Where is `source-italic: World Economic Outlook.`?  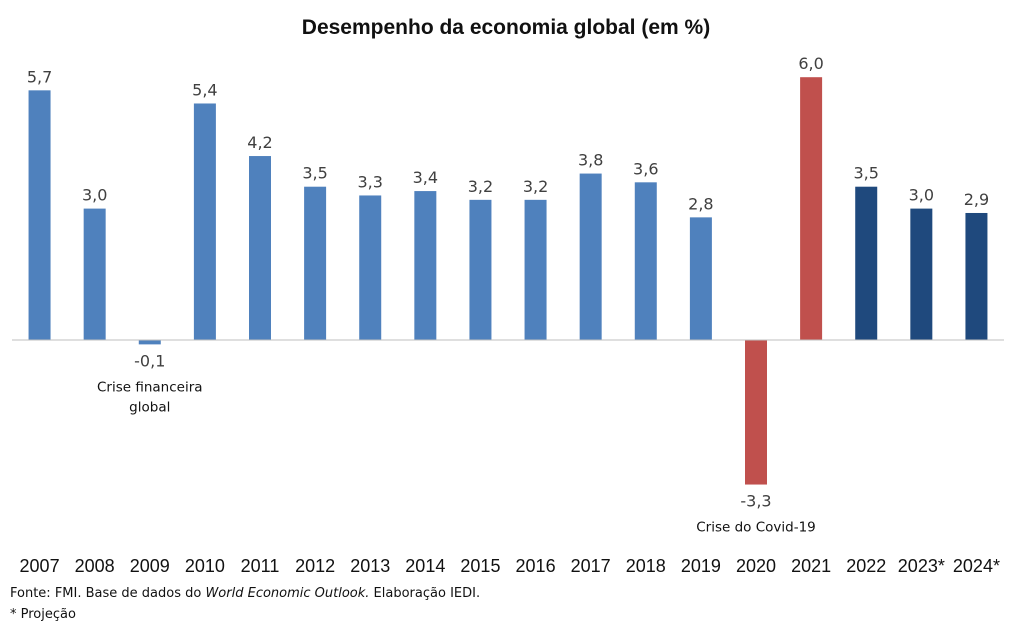 source-italic: World Economic Outlook. is located at coordinates (287, 593).